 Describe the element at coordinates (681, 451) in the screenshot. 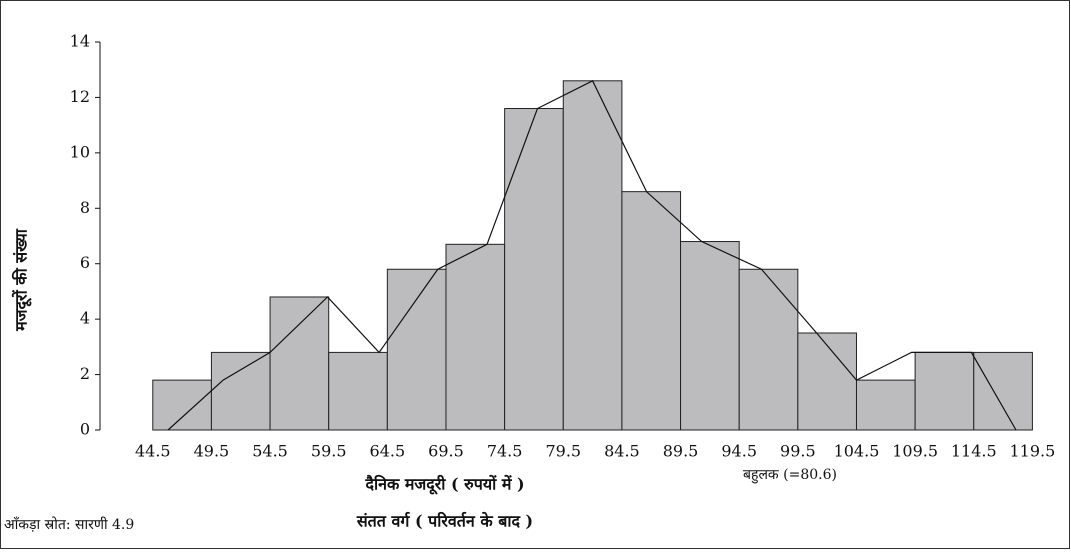

I see `x-tick-label: 89.5` at that location.